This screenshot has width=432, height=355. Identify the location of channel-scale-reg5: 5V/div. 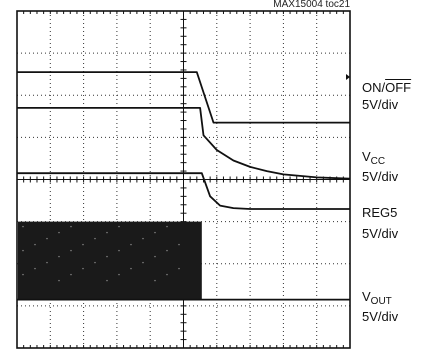
(380, 233).